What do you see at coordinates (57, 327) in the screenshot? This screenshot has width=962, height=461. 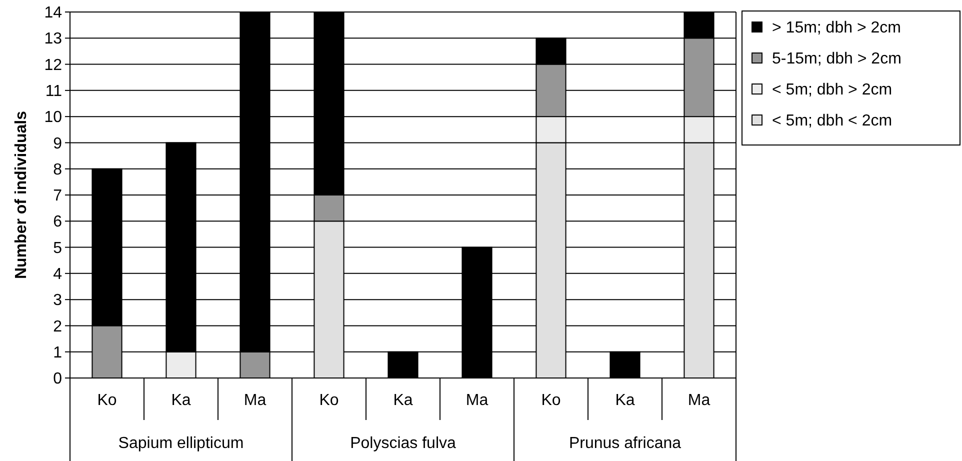 I see `y-tick-label: 2` at bounding box center [57, 327].